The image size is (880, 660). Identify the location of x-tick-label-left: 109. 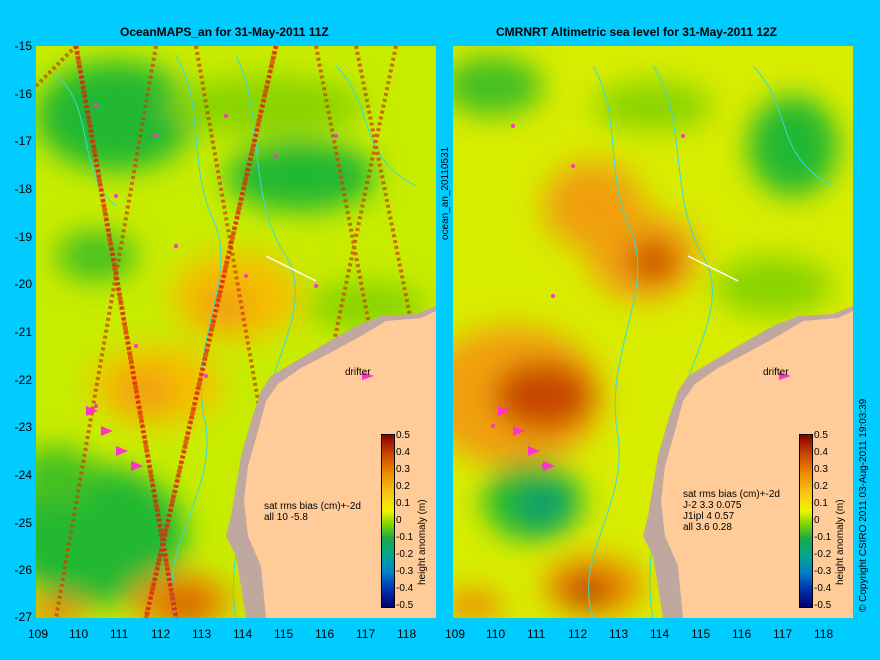
(38, 634).